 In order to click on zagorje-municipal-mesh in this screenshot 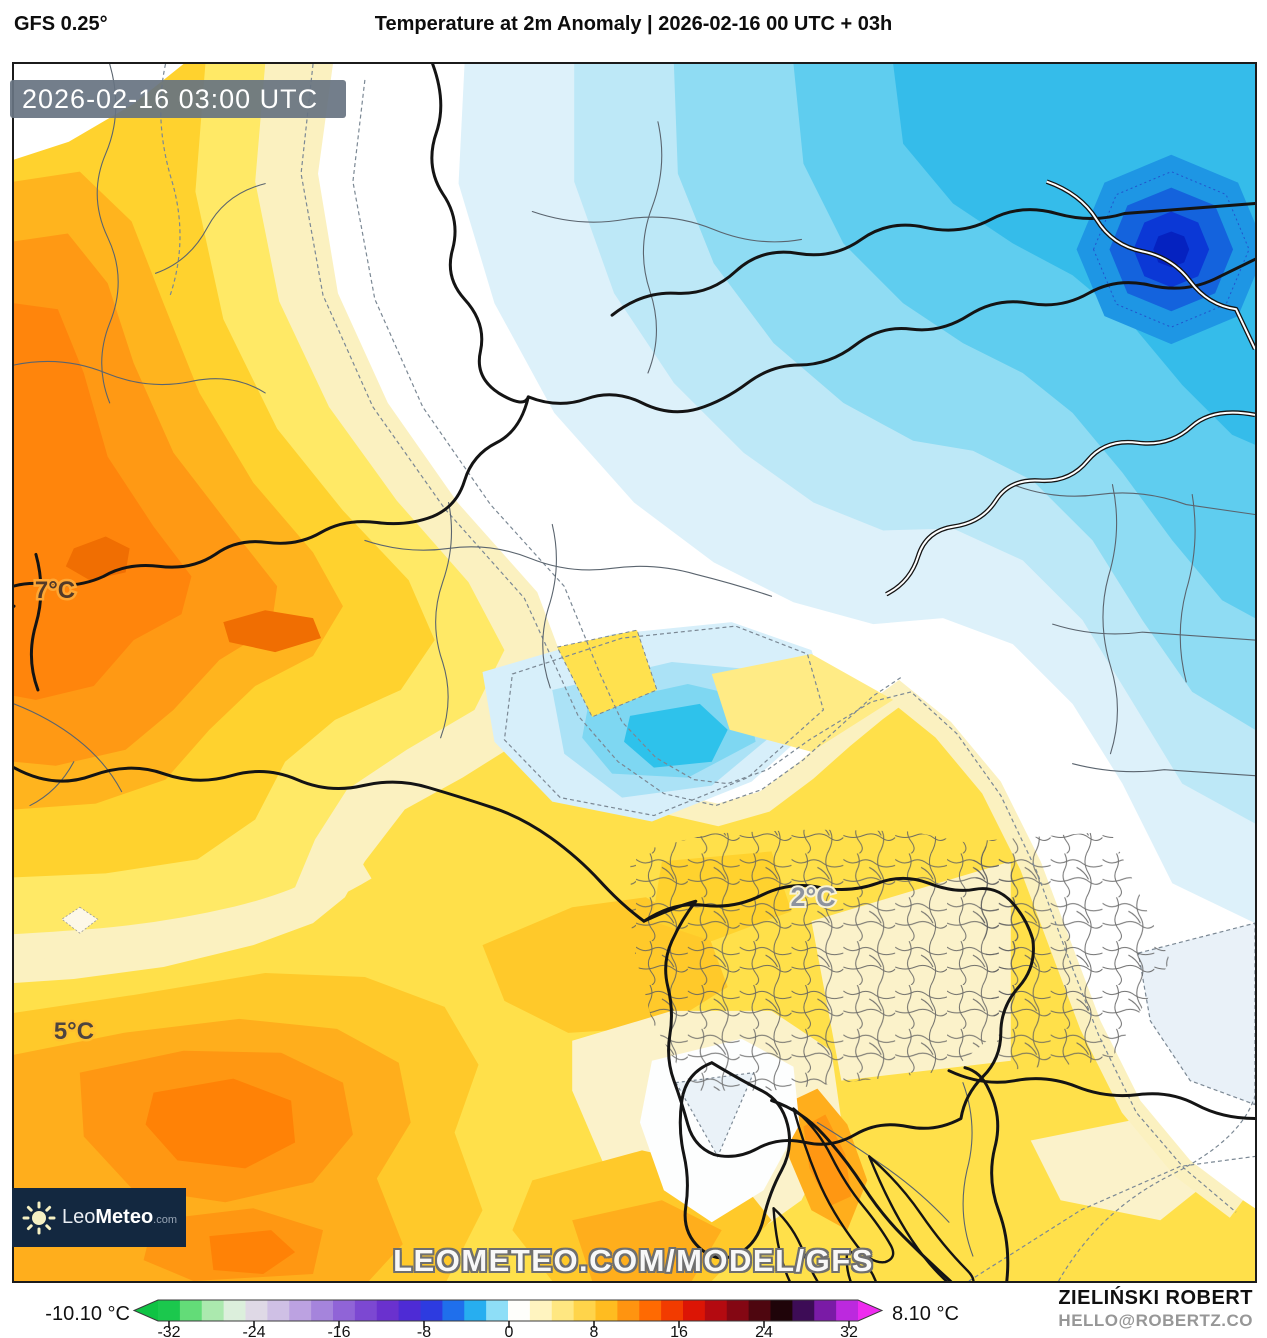, I will do `click(1070, 951)`.